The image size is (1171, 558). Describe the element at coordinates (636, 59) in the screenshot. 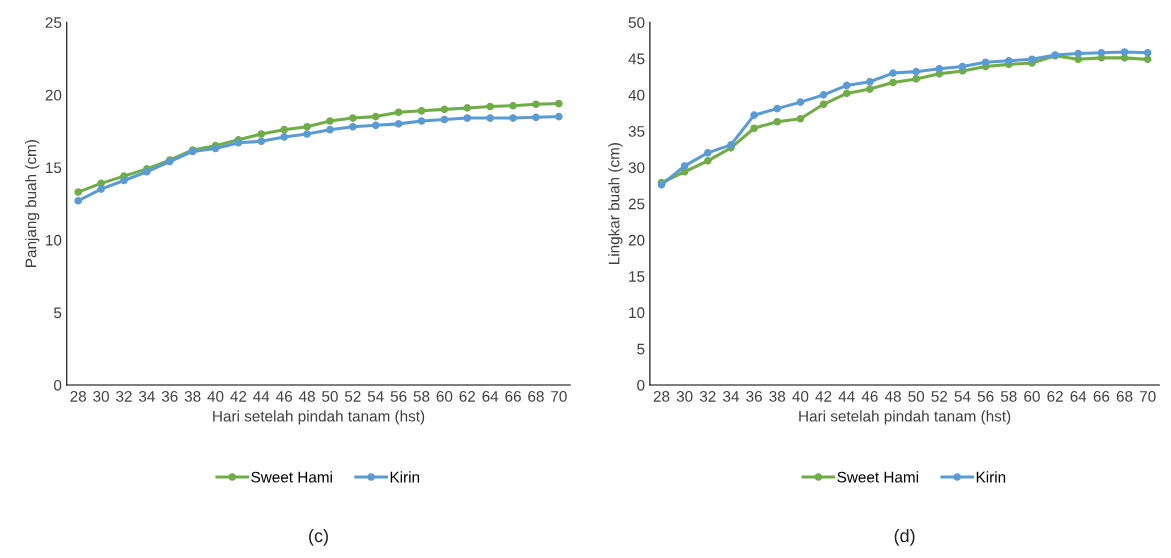

I see `y-tick-label: 45` at that location.